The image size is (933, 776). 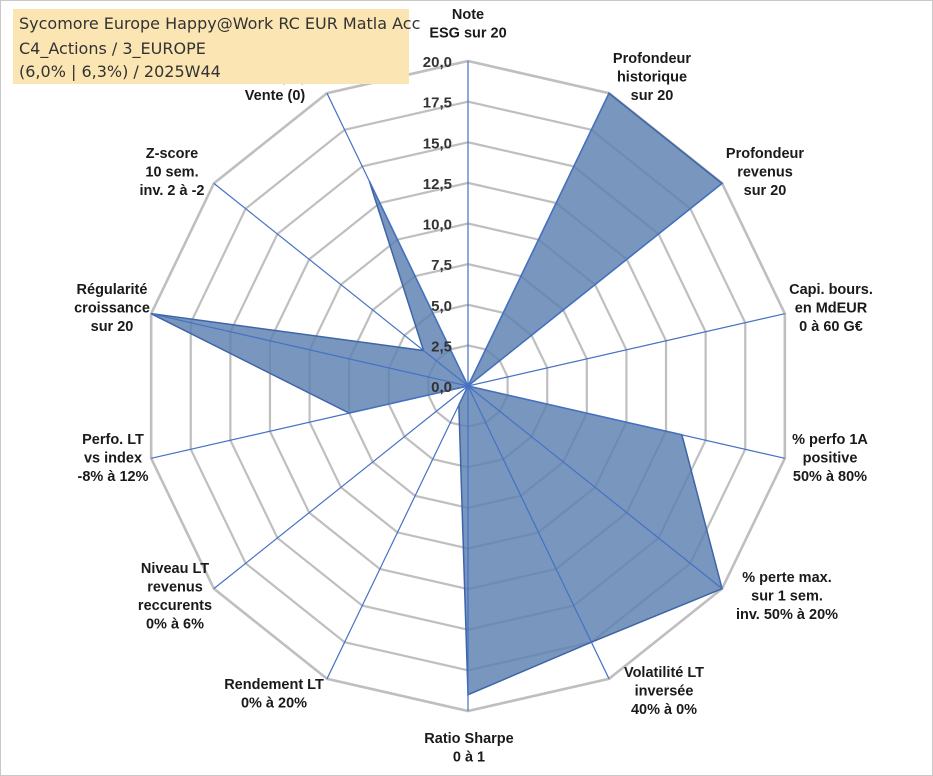 I want to click on axis-label: Perfo. LT vs index -8% à 12%, so click(x=113, y=458).